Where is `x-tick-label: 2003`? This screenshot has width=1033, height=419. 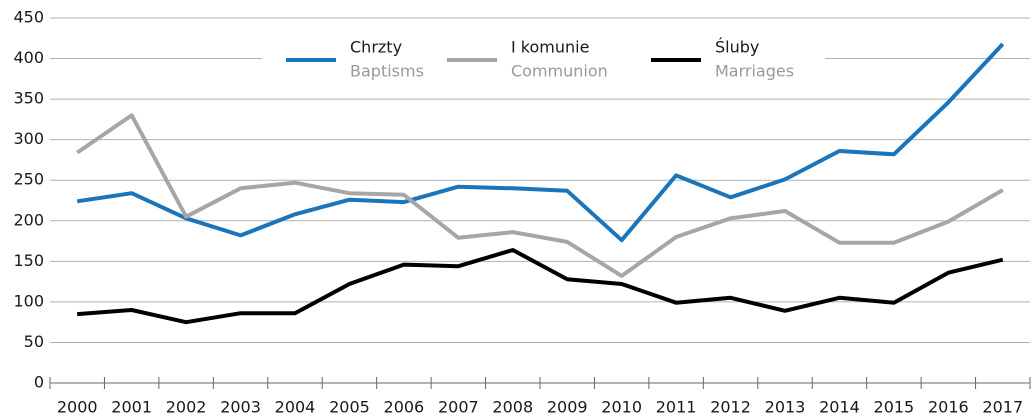 x-tick-label: 2003 is located at coordinates (240, 407).